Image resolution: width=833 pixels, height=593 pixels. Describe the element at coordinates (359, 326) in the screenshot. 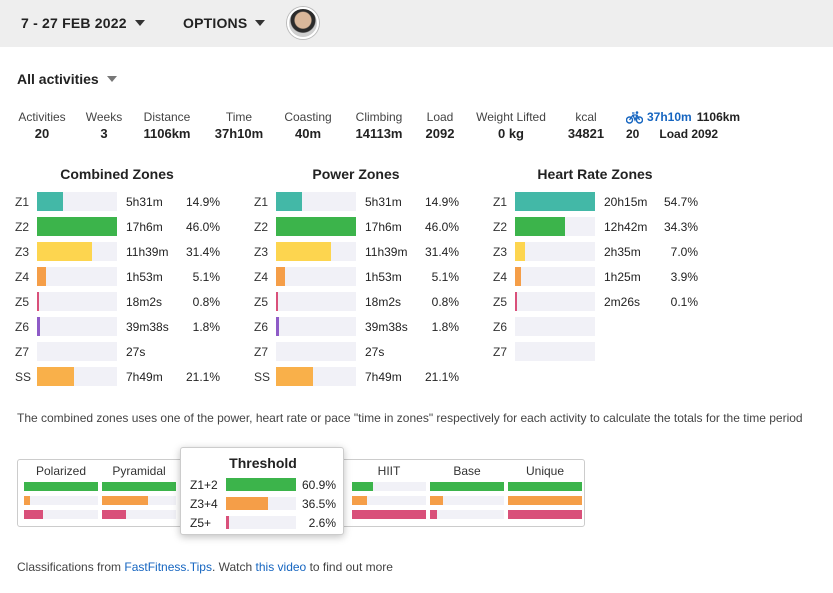

I see `power-zone-row: Z6 39m38s 1.8%` at that location.